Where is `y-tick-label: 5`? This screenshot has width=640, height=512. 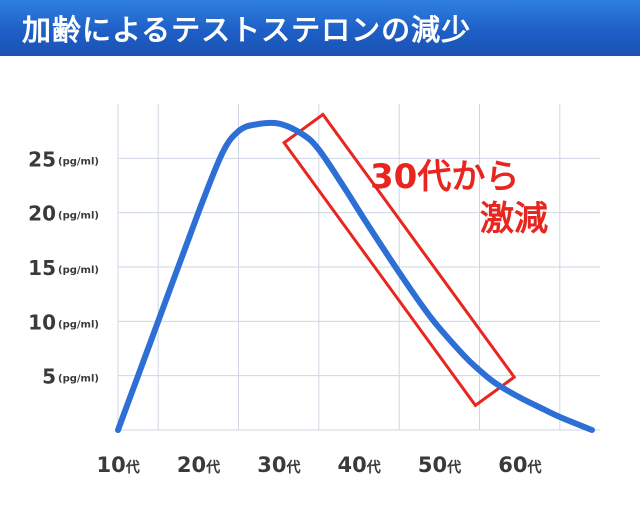 y-tick-label: 5 is located at coordinates (49, 377).